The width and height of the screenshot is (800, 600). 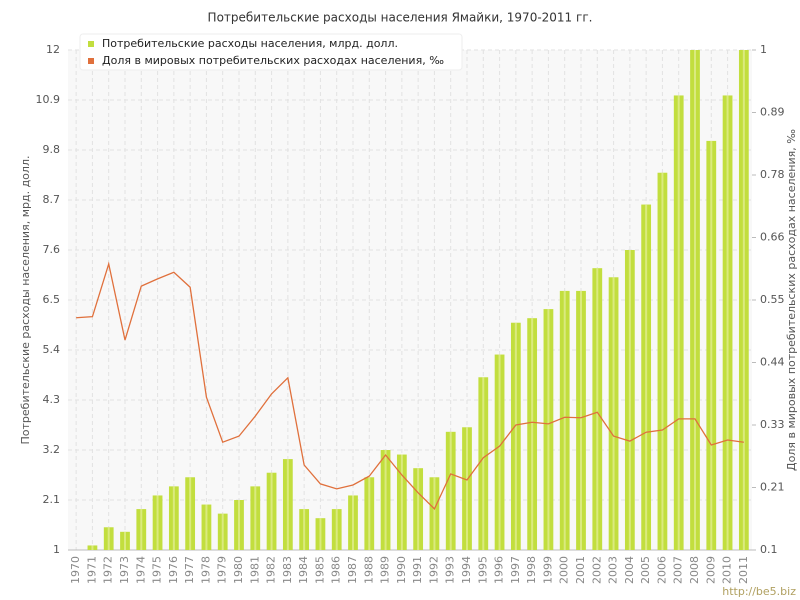 What do you see at coordinates (53, 49) in the screenshot?
I see `y-tick-label: 12` at bounding box center [53, 49].